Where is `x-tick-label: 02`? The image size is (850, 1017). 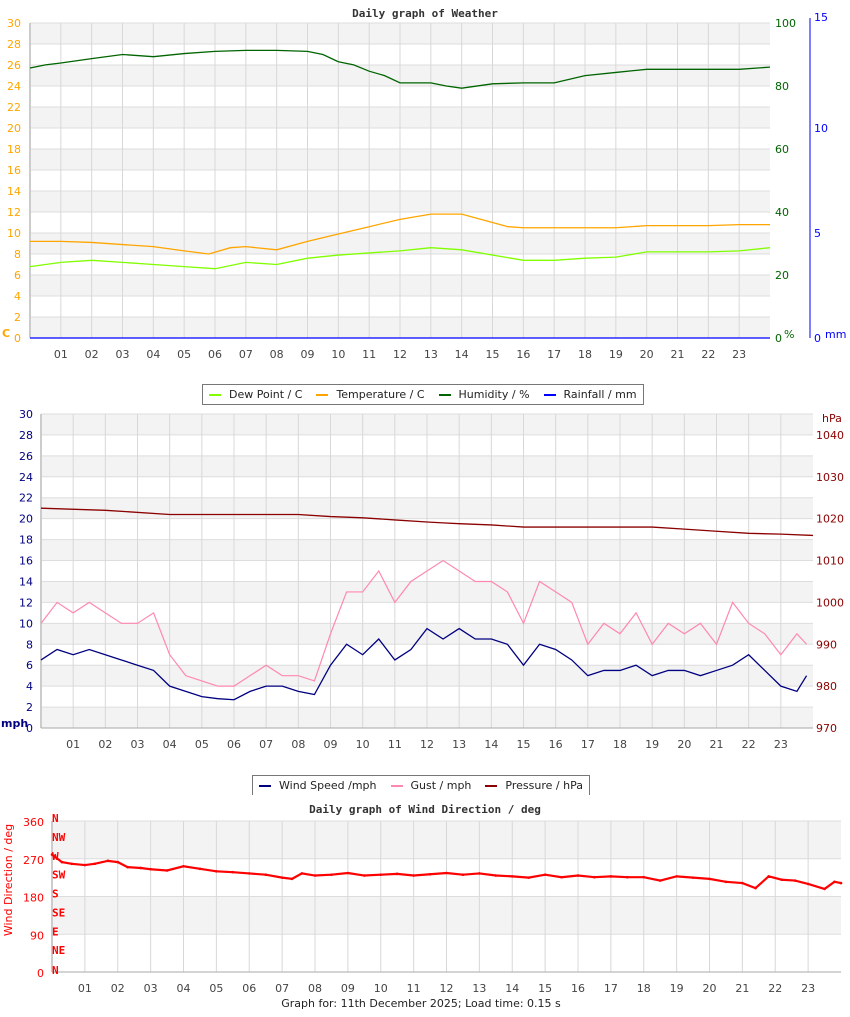
x-tick-label: 02 is located at coordinates (118, 988).